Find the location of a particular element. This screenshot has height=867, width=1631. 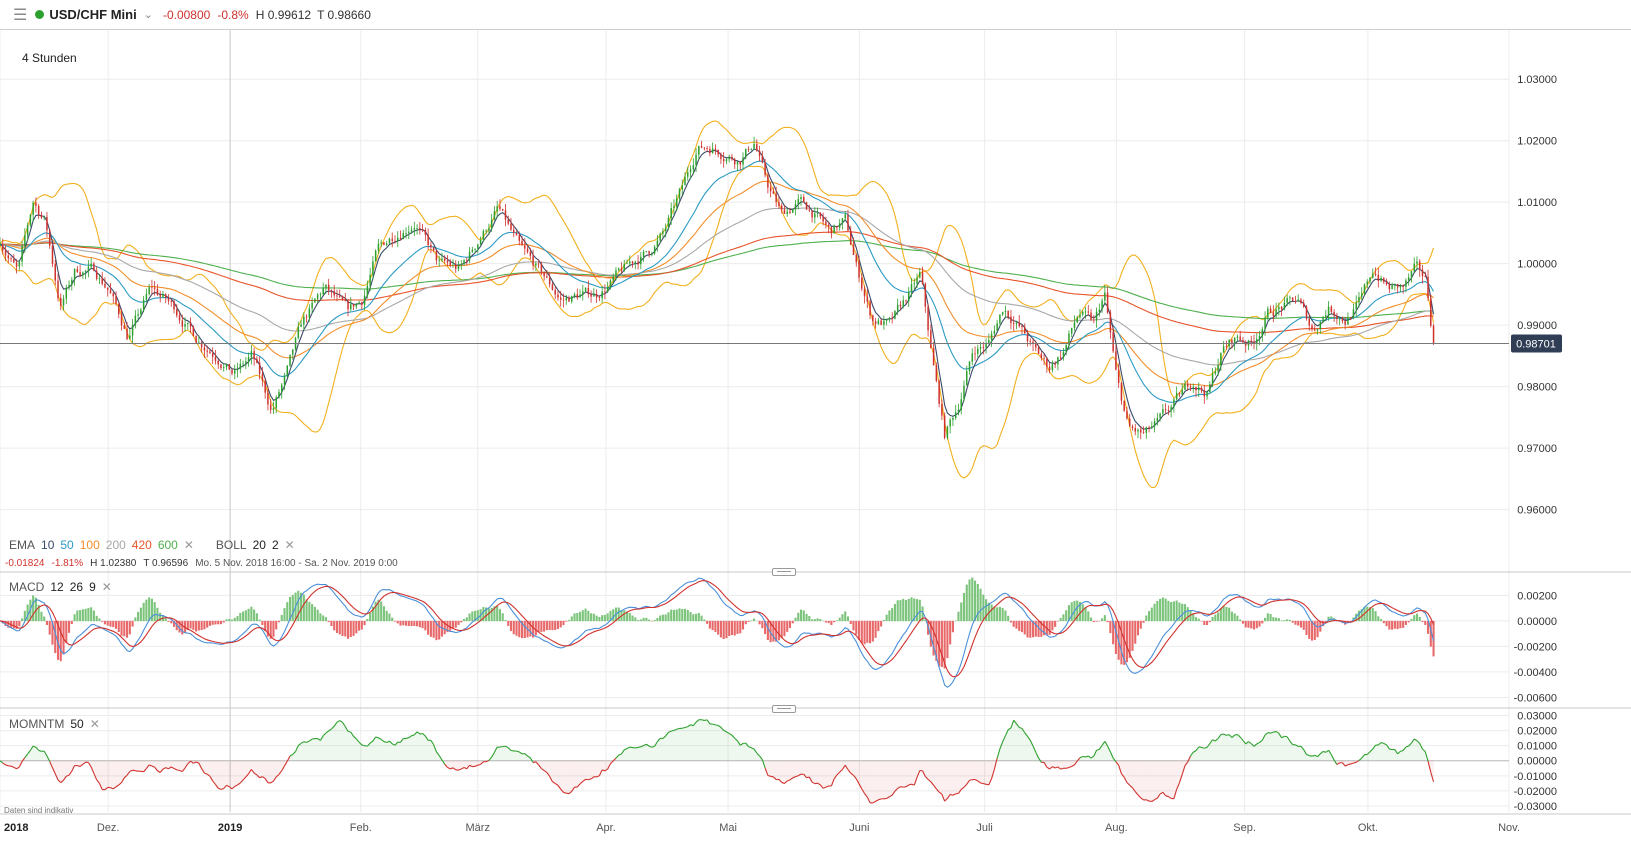

chevron-down-icon: ⌄ is located at coordinates (148, 15).